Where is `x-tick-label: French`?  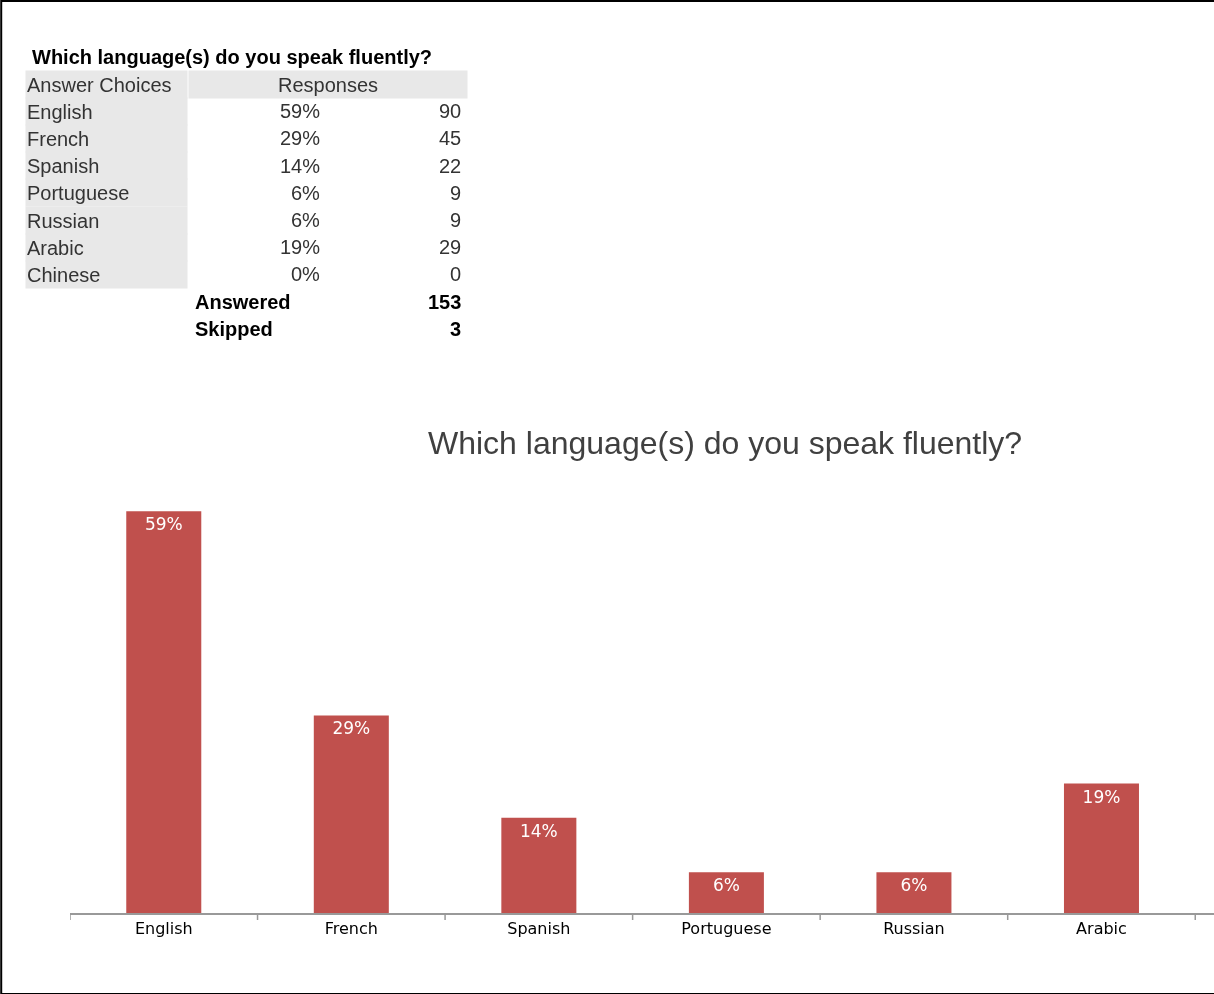
x-tick-label: French is located at coordinates (351, 929).